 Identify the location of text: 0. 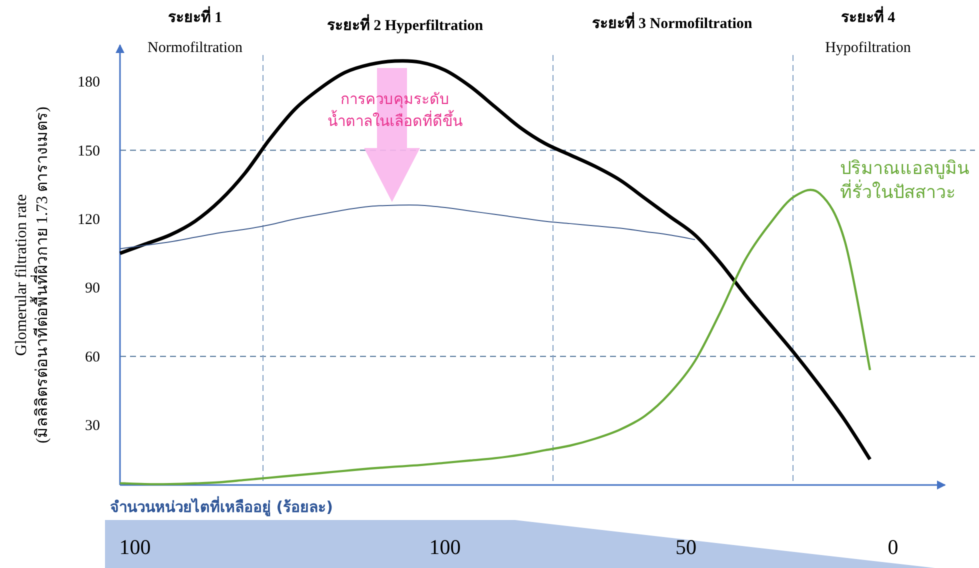
(893, 547).